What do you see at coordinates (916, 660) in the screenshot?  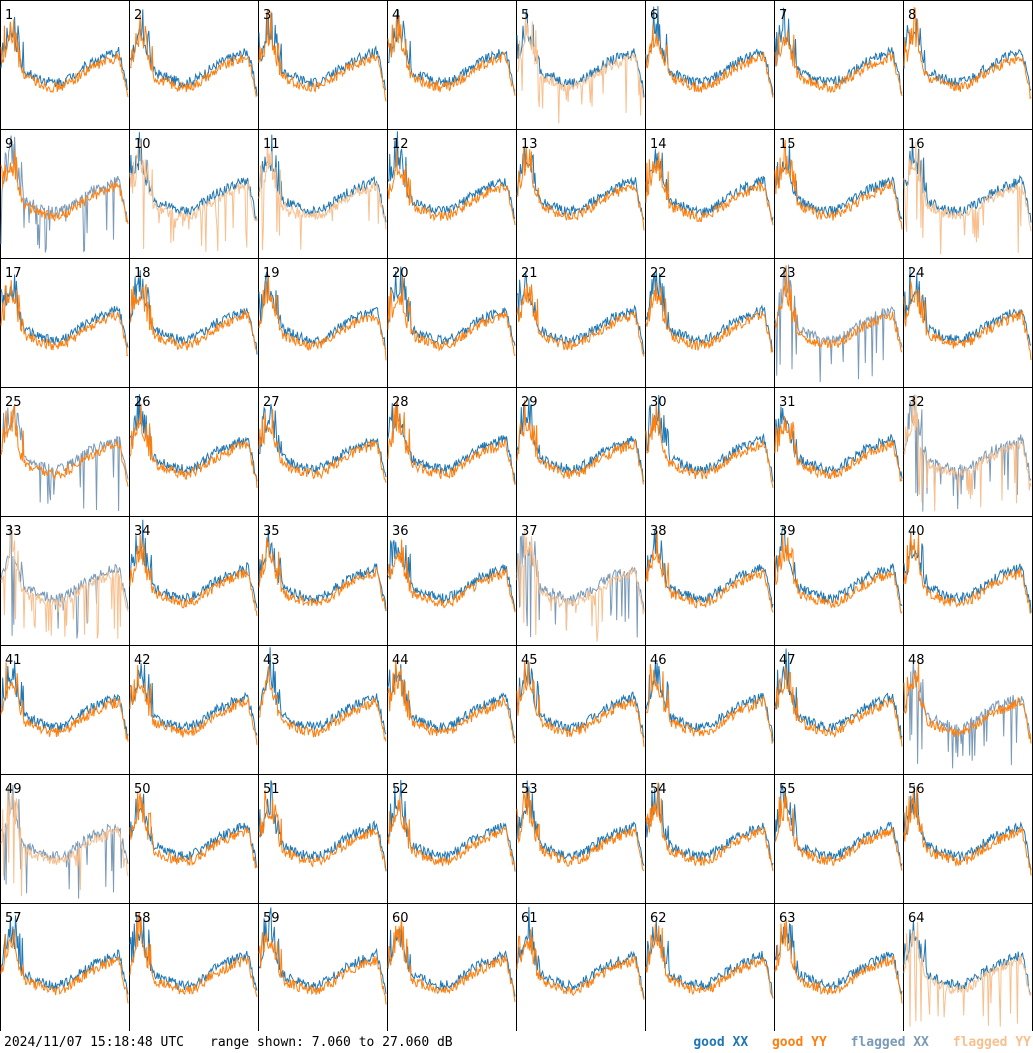 I see `panel-label: 48` at bounding box center [916, 660].